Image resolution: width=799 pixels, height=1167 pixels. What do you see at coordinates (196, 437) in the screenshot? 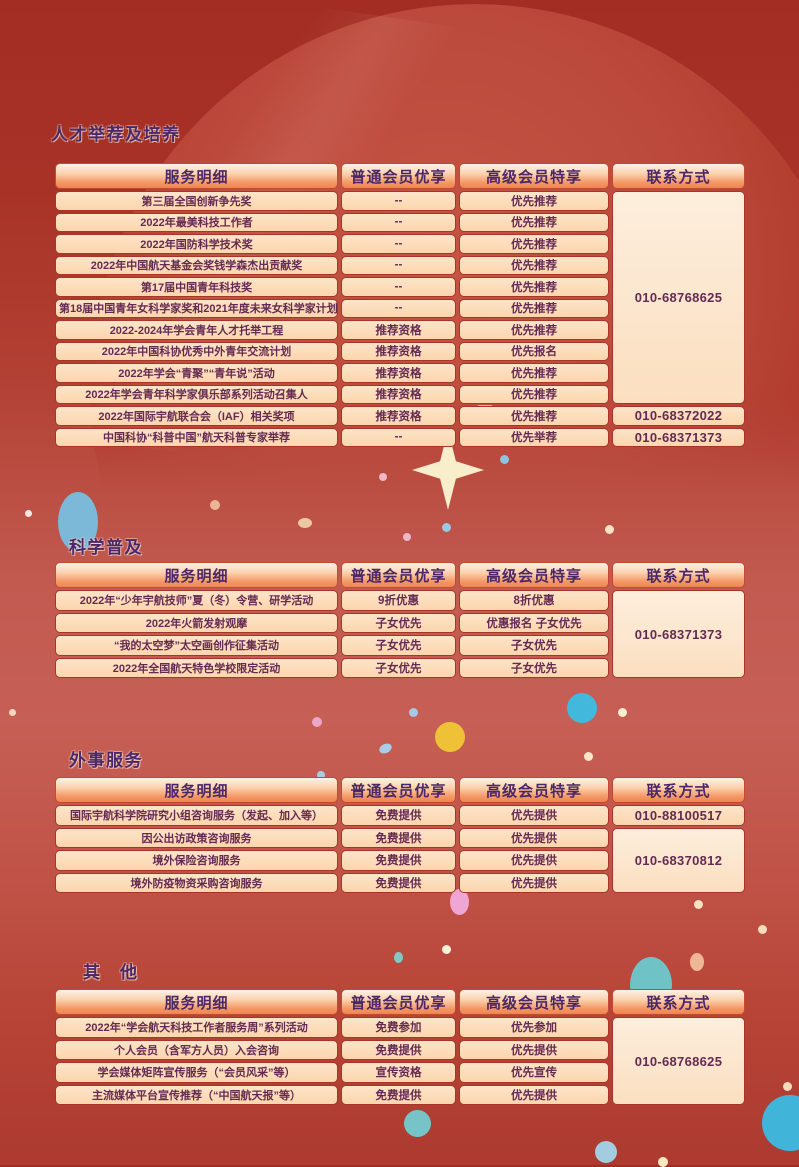
I see `service-cell: 中国科协“科普中国”航天科普专家举荐` at bounding box center [196, 437].